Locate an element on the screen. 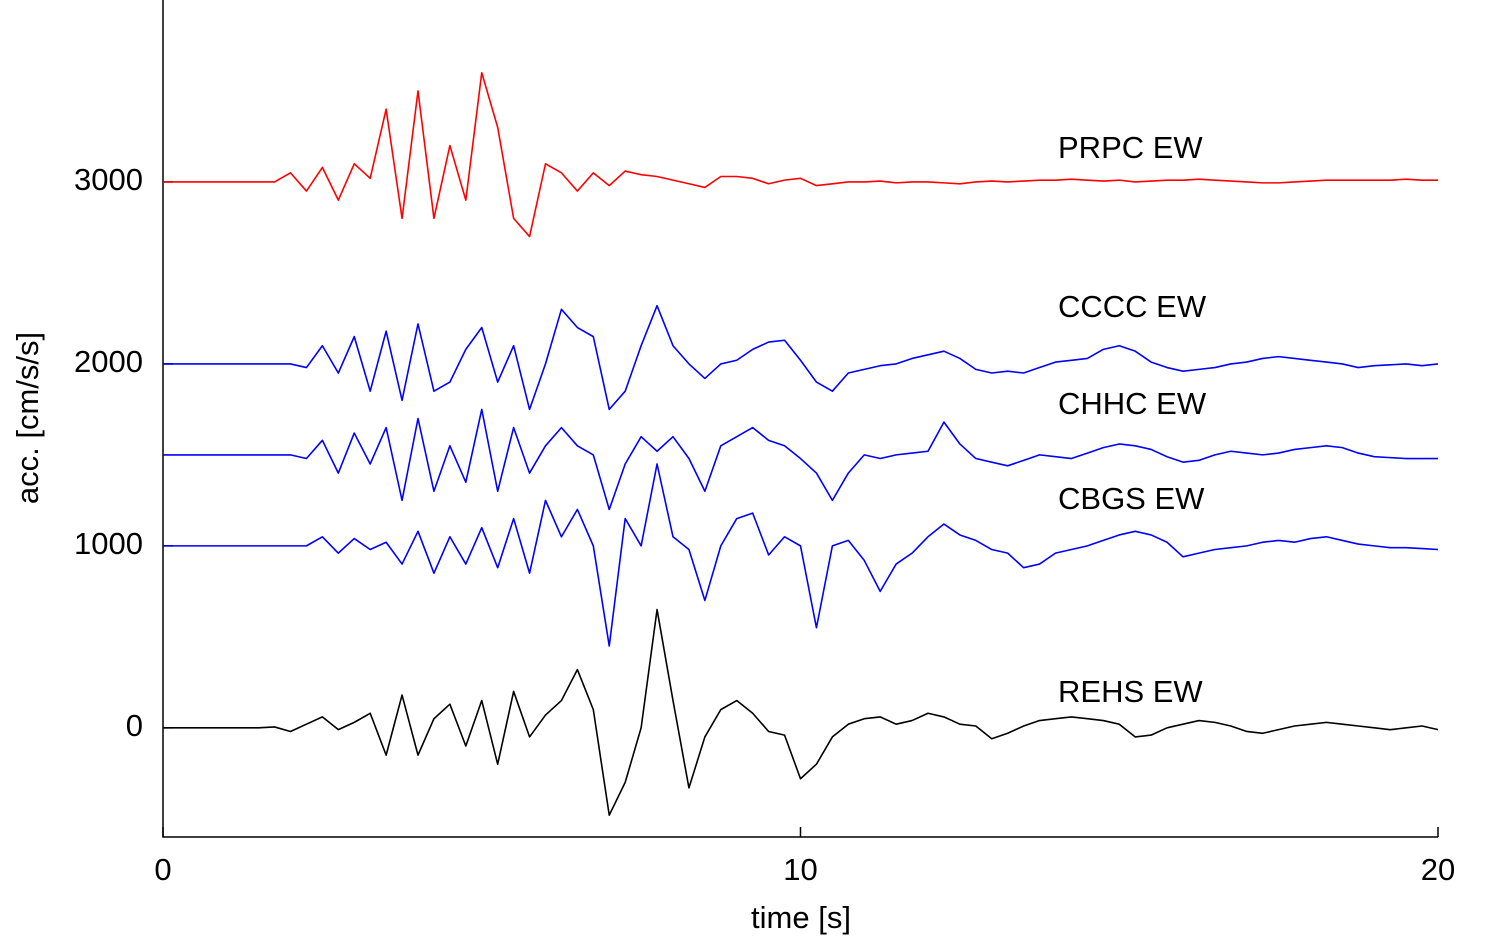 The height and width of the screenshot is (944, 1500). y-axis-label: acc. [cm/s/s] is located at coordinates (27, 418).